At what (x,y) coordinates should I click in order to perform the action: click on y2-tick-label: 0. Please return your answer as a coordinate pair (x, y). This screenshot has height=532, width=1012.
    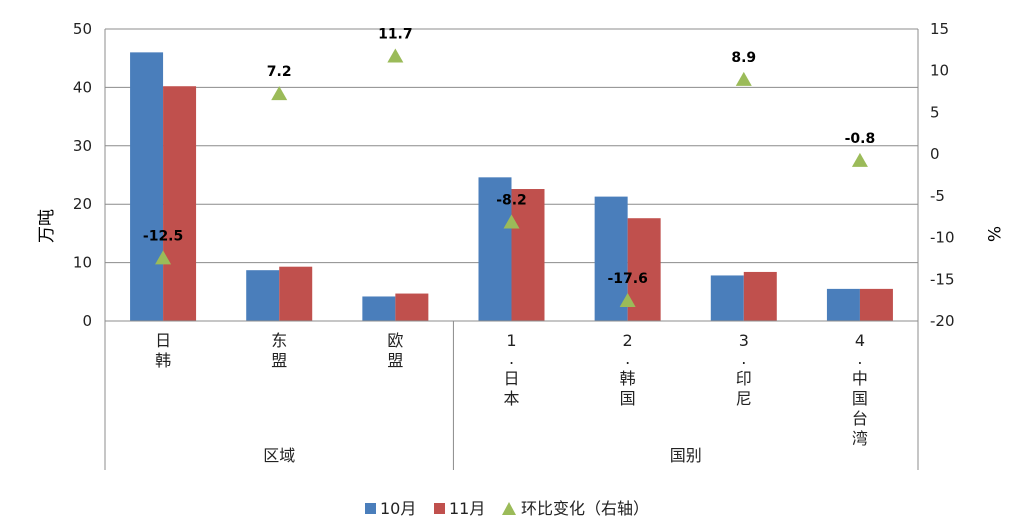
    Looking at the image, I should click on (935, 154).